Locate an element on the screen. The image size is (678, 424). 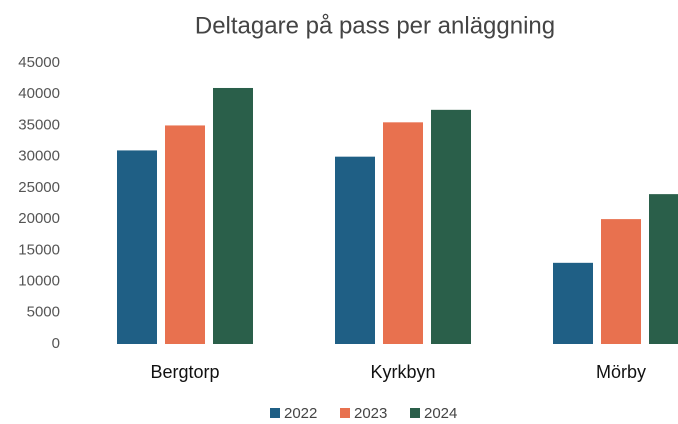
y-tick-label: 5000 is located at coordinates (43, 312).